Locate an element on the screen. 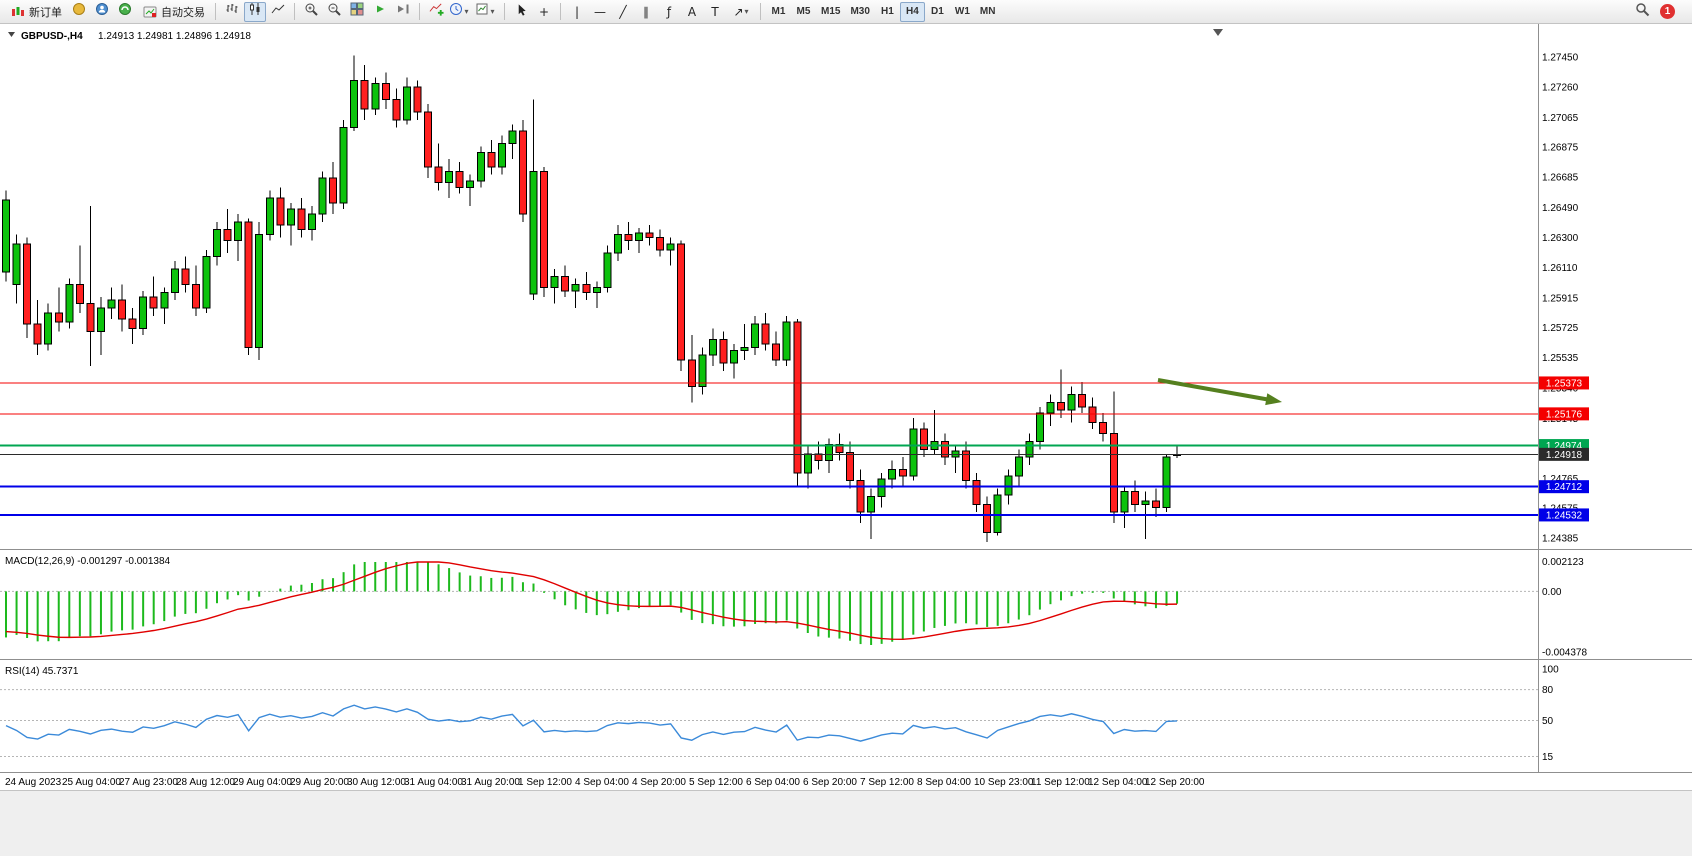 The width and height of the screenshot is (1692, 856). trend-arrow is located at coordinates (1215, 390).